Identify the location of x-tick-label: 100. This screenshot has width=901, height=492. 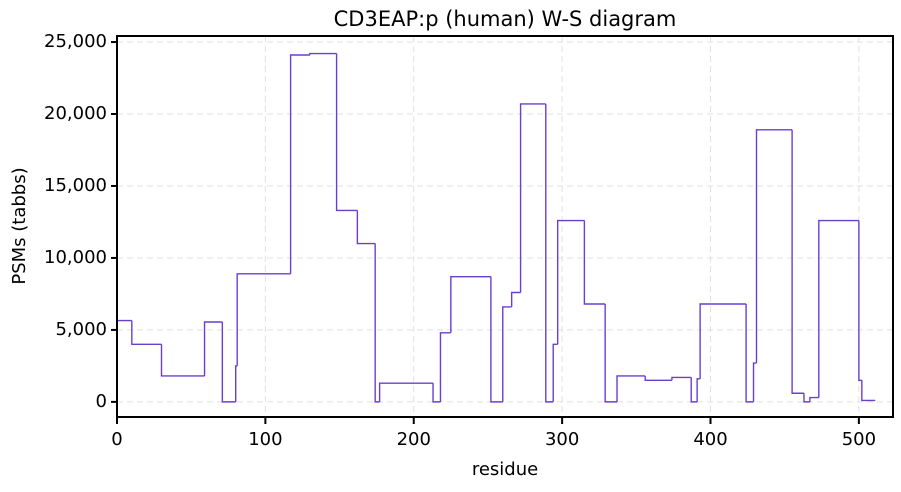
(265, 439).